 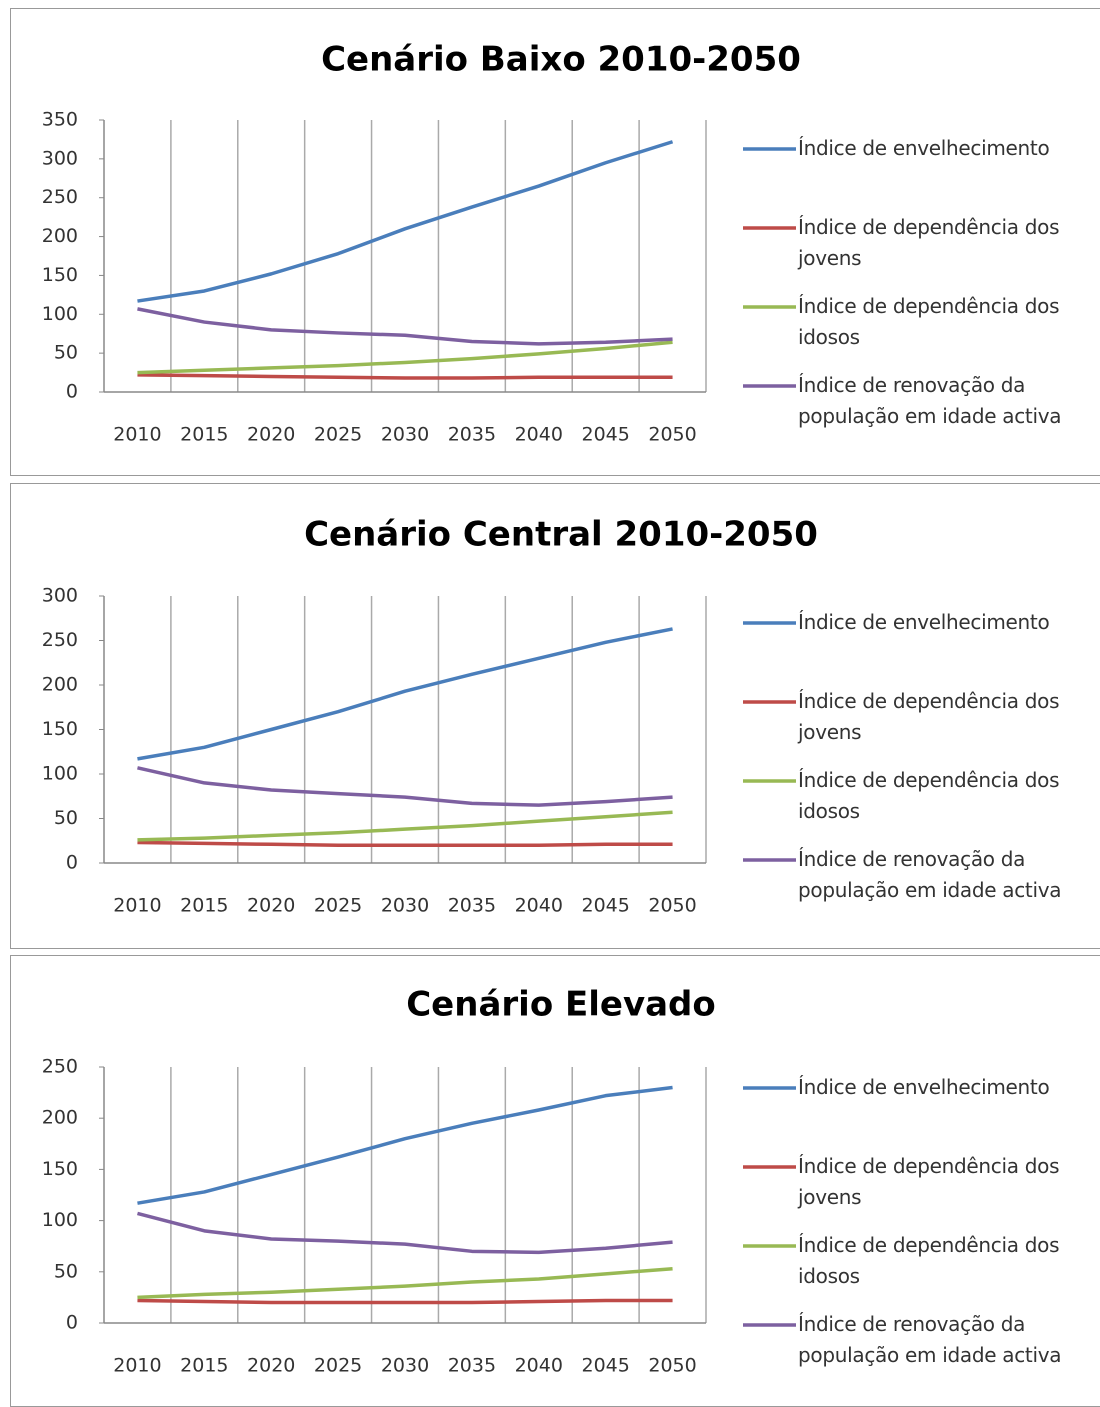 I want to click on y-tick-label: 350, so click(x=60, y=120).